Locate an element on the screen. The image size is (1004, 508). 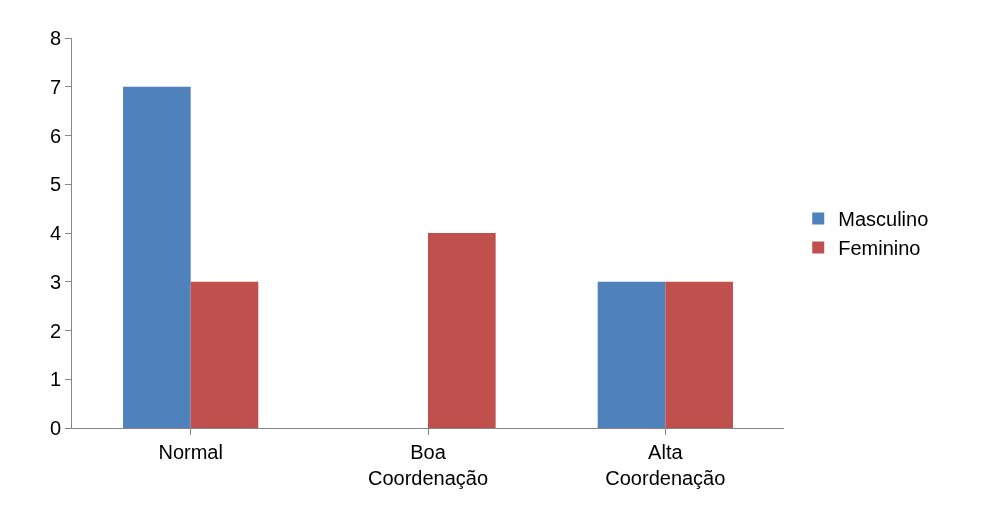
y-tick-label: 8 is located at coordinates (55, 38).